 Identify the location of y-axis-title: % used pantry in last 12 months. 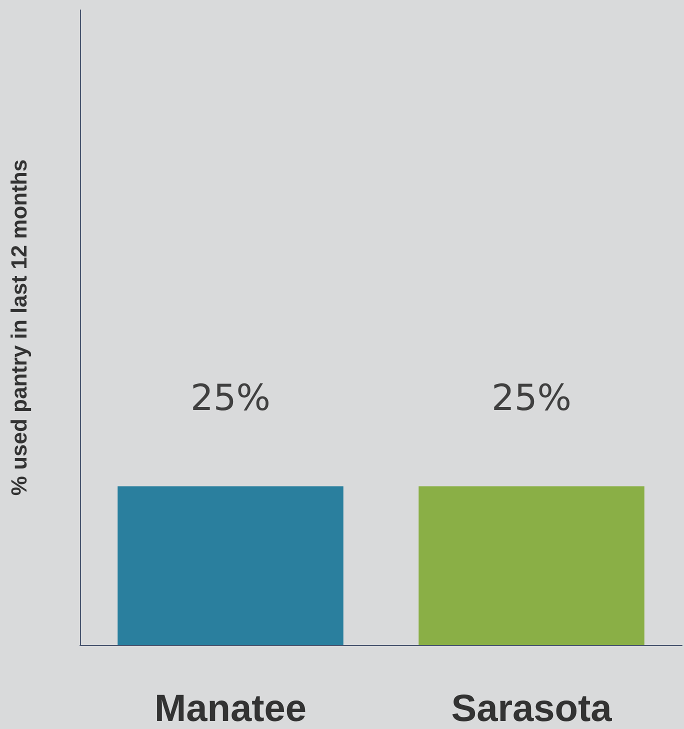
(19, 327).